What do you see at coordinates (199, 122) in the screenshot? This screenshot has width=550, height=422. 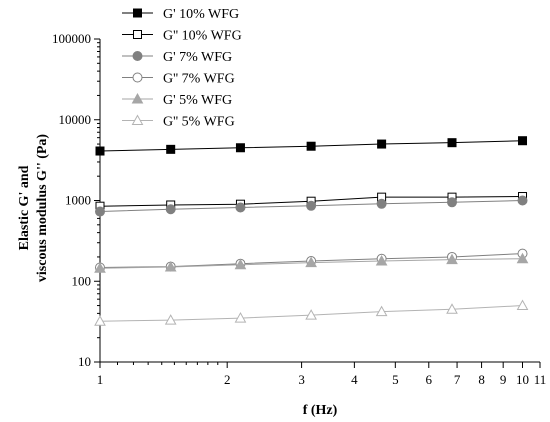 I see `legend-label: G'' 5% WFG` at bounding box center [199, 122].